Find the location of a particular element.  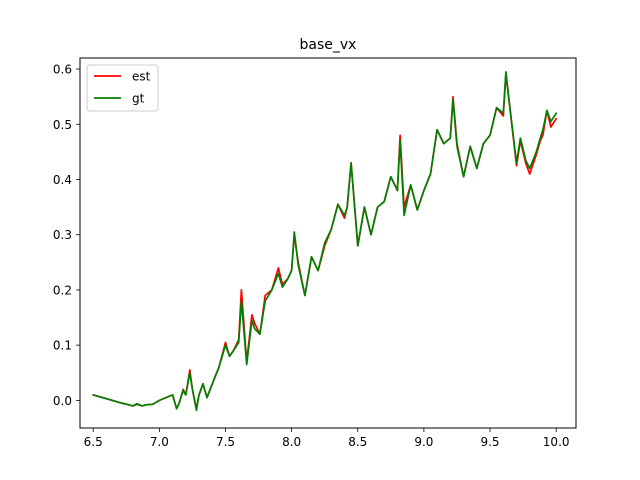

x-tick-label: 7.0 is located at coordinates (159, 442).